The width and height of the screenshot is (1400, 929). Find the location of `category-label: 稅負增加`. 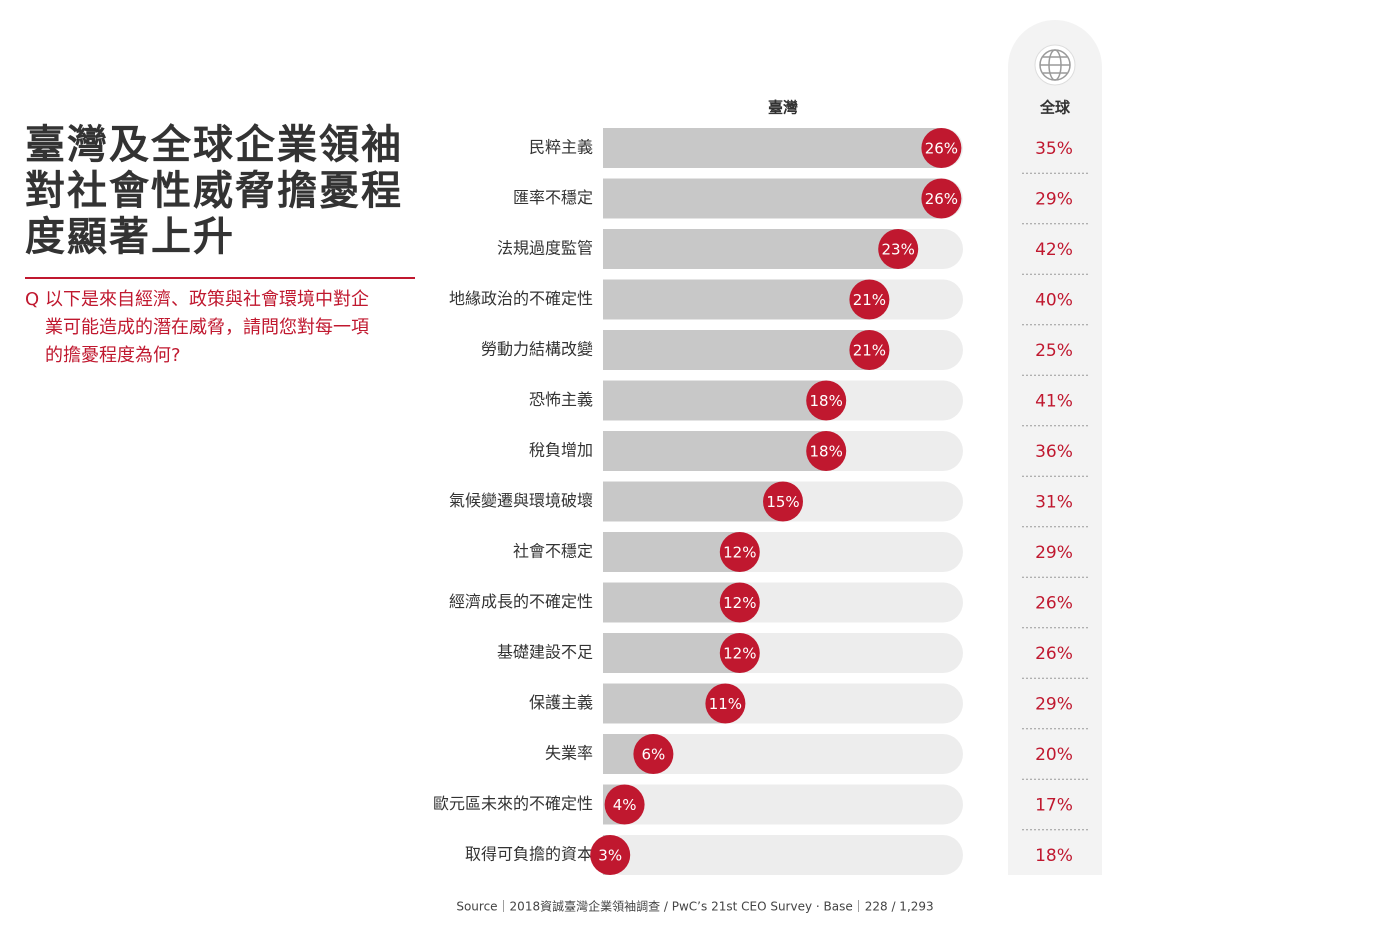

category-label: 稅負增加 is located at coordinates (561, 450).